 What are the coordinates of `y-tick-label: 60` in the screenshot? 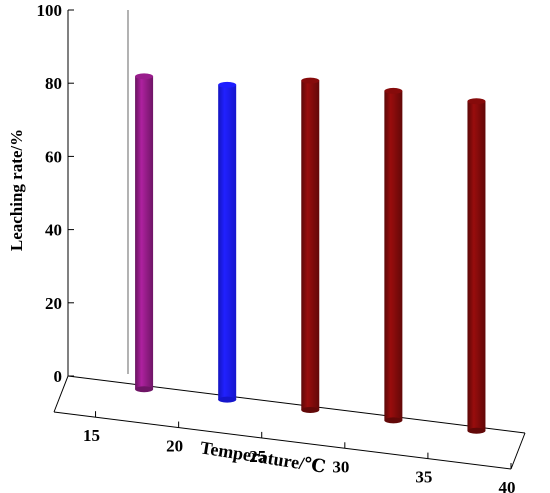 It's located at (53, 156).